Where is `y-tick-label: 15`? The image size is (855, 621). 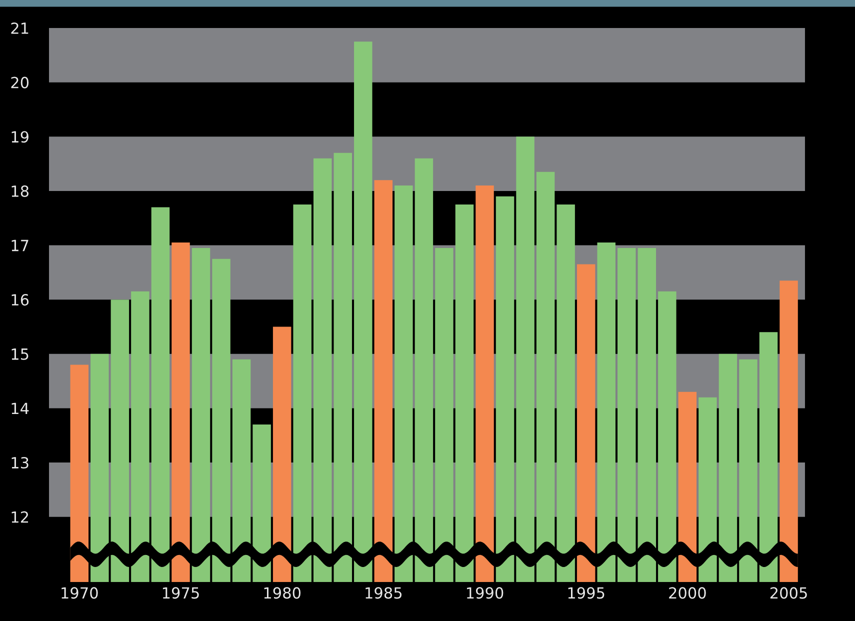 y-tick-label: 15 is located at coordinates (20, 354).